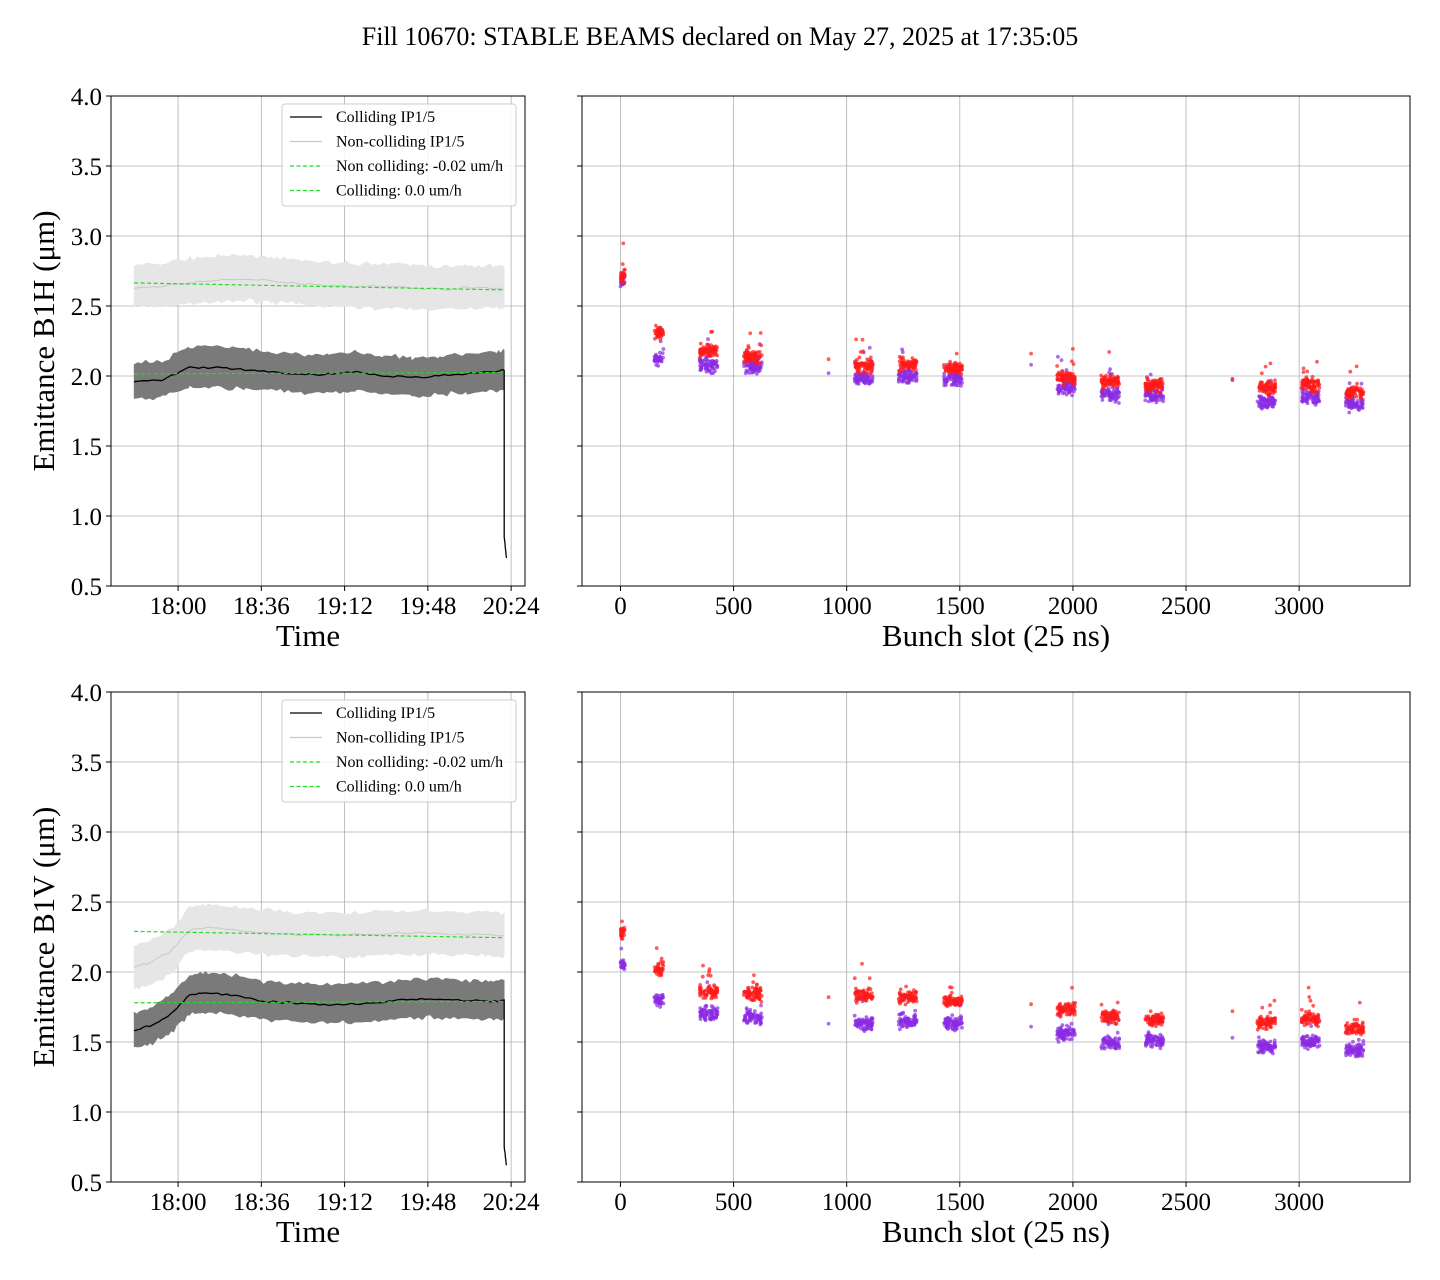 This screenshot has height=1280, width=1440. I want to click on y-tick-label: 2.5, so click(86, 903).